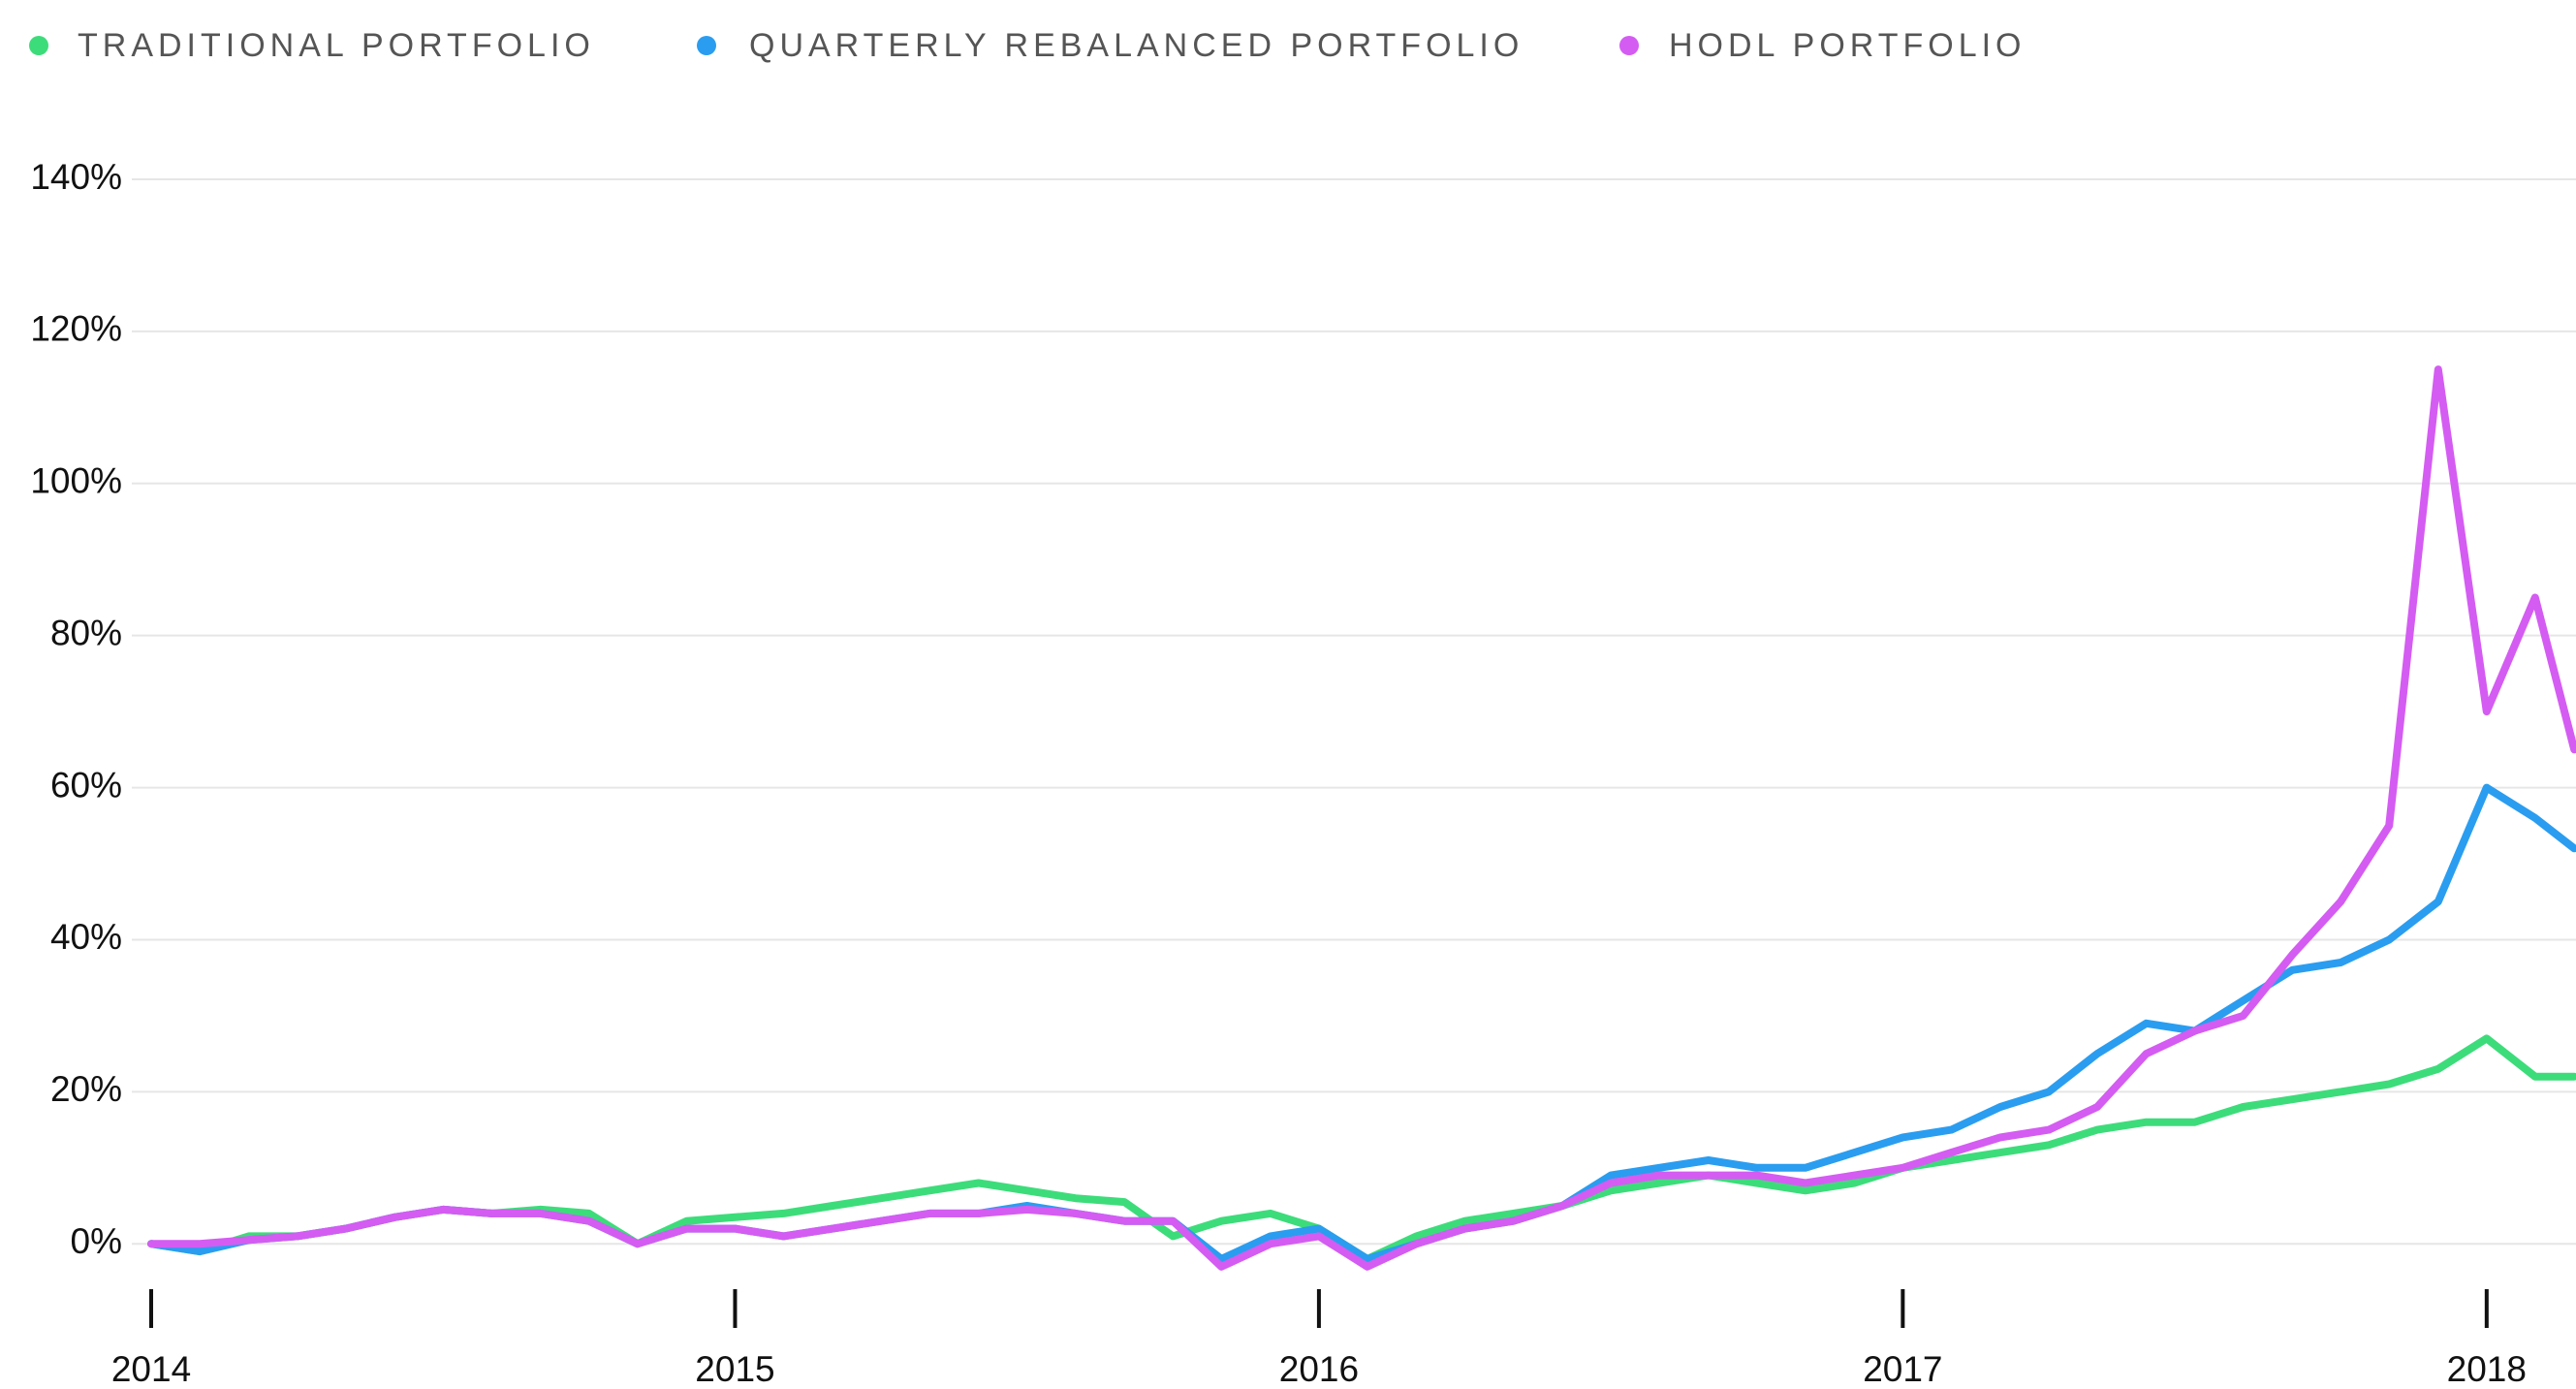  What do you see at coordinates (76, 329) in the screenshot?
I see `y-tick-label: 120%` at bounding box center [76, 329].